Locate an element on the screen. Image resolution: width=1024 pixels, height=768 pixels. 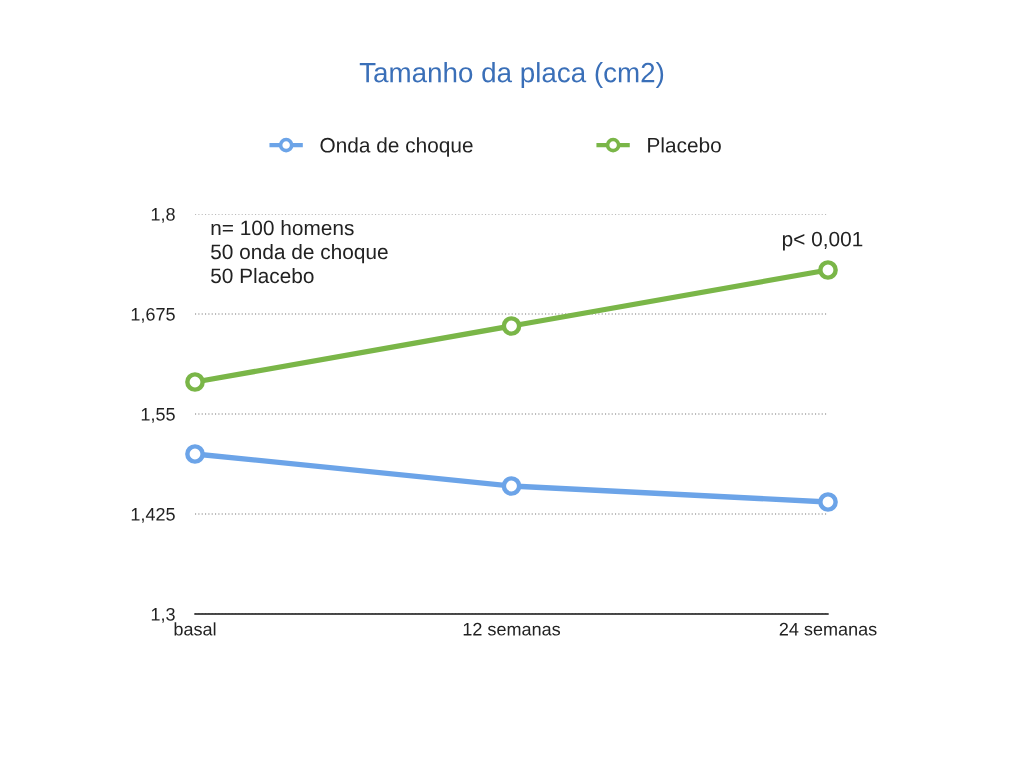
legend-label: Placebo is located at coordinates (684, 145).